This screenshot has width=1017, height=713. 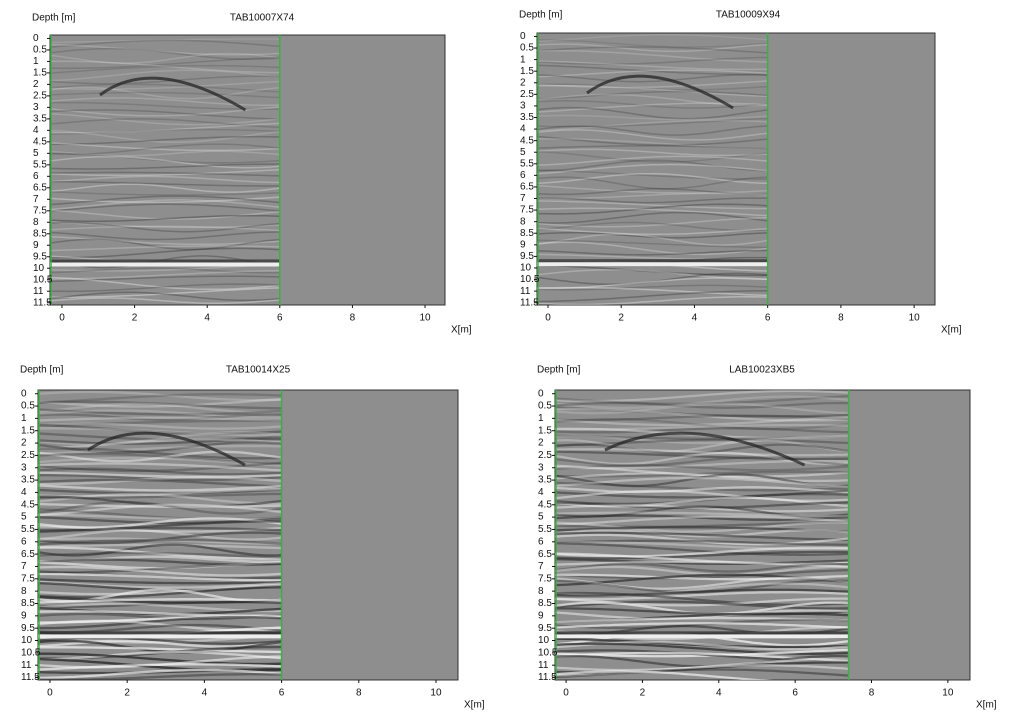 I want to click on x-tick-label: 0, so click(x=548, y=318).